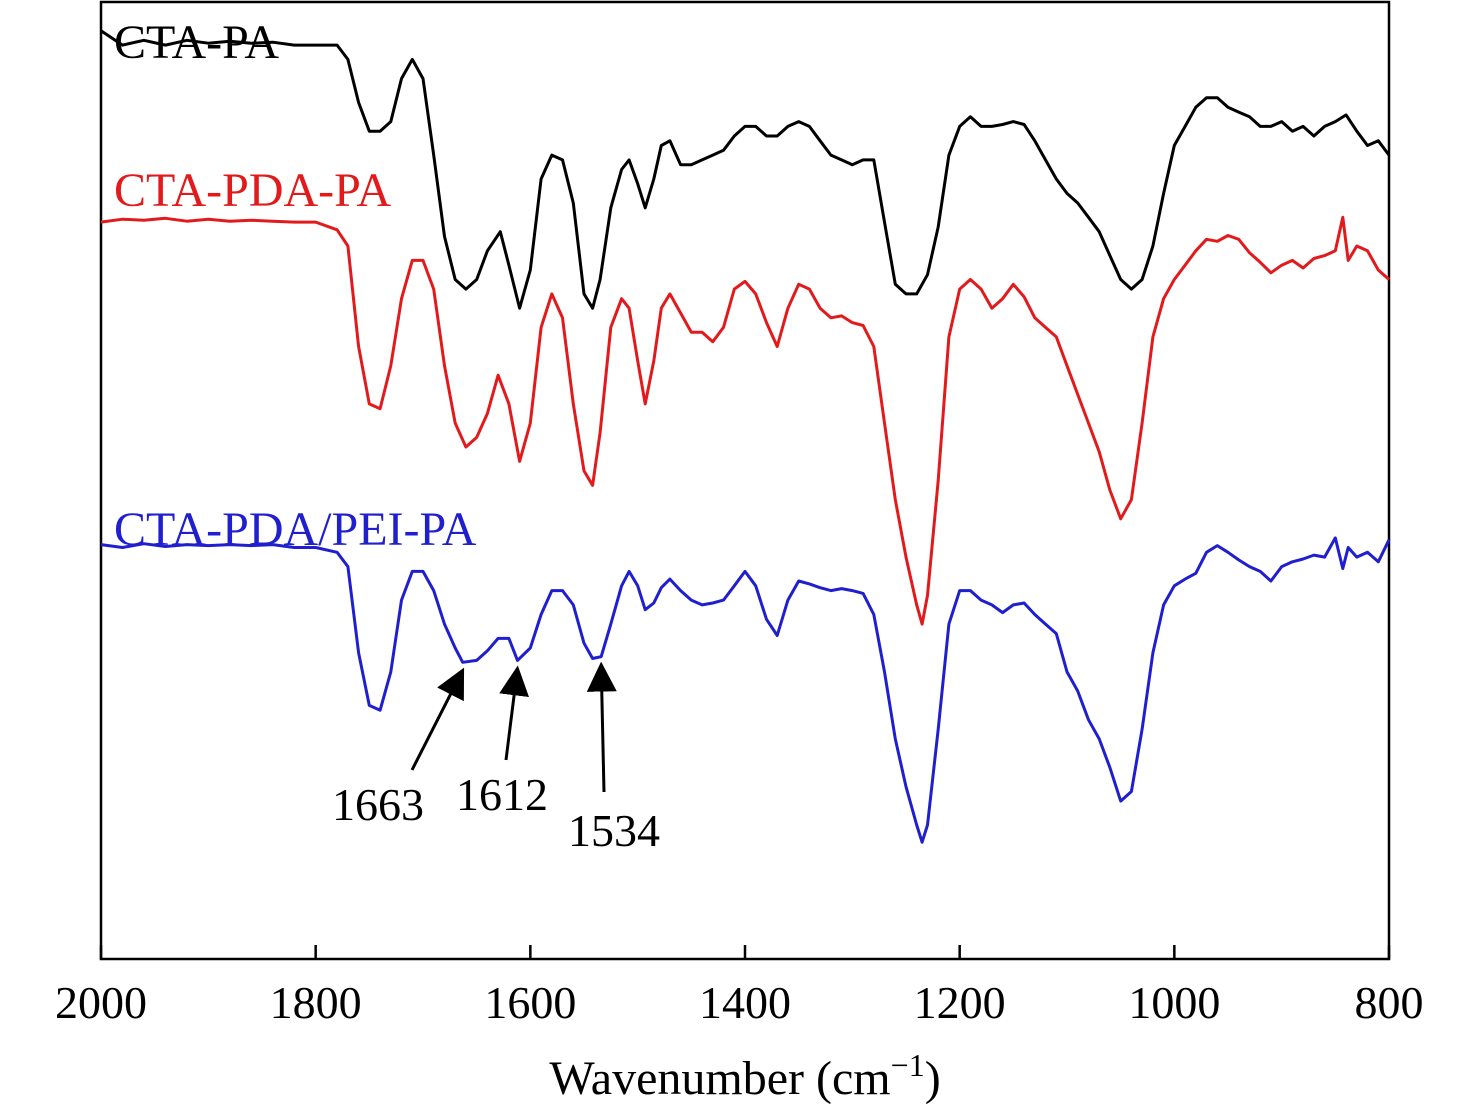 Image resolution: width=1476 pixels, height=1116 pixels. What do you see at coordinates (295, 529) in the screenshot?
I see `series-label-3: CTA-PDA/PEI-PA` at bounding box center [295, 529].